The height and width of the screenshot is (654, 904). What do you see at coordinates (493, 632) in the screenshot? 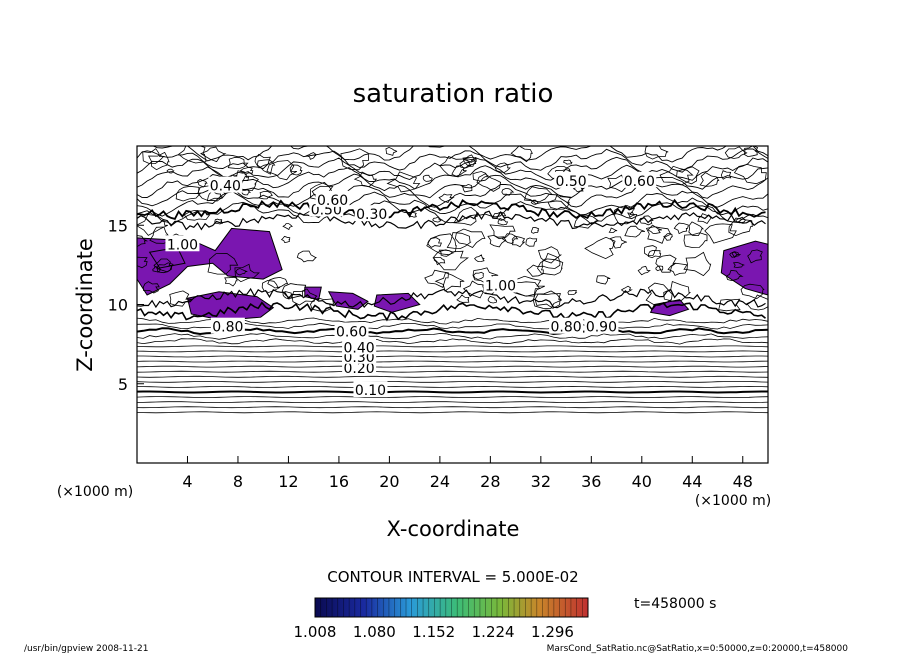
I see `colorbar-tick-label: 1.224` at bounding box center [493, 632].